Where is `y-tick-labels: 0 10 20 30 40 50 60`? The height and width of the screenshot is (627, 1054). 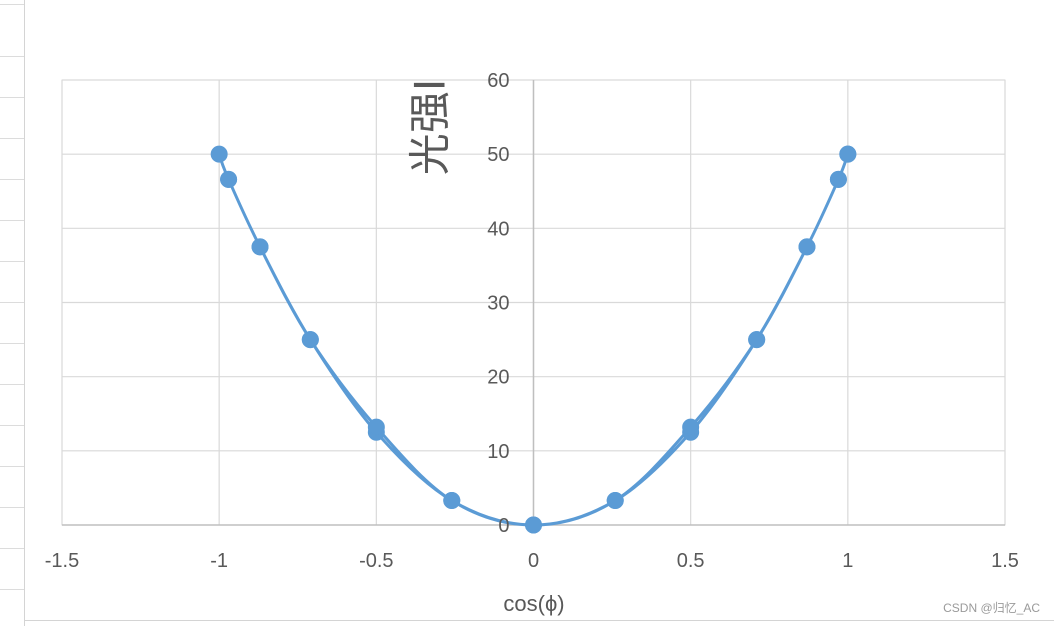 y-tick-labels: 0 10 20 30 40 50 60 is located at coordinates (498, 303).